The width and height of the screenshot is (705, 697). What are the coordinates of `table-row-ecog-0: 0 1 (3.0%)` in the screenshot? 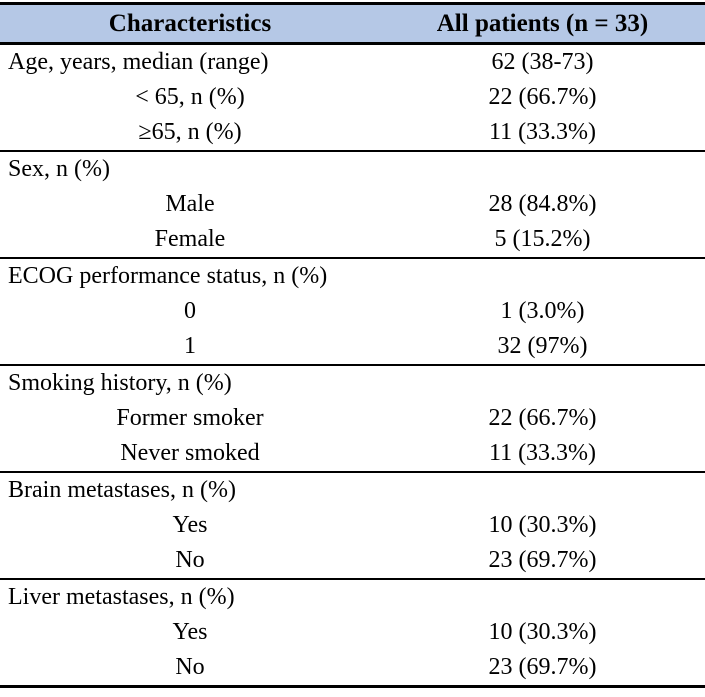 It's located at (352, 311).